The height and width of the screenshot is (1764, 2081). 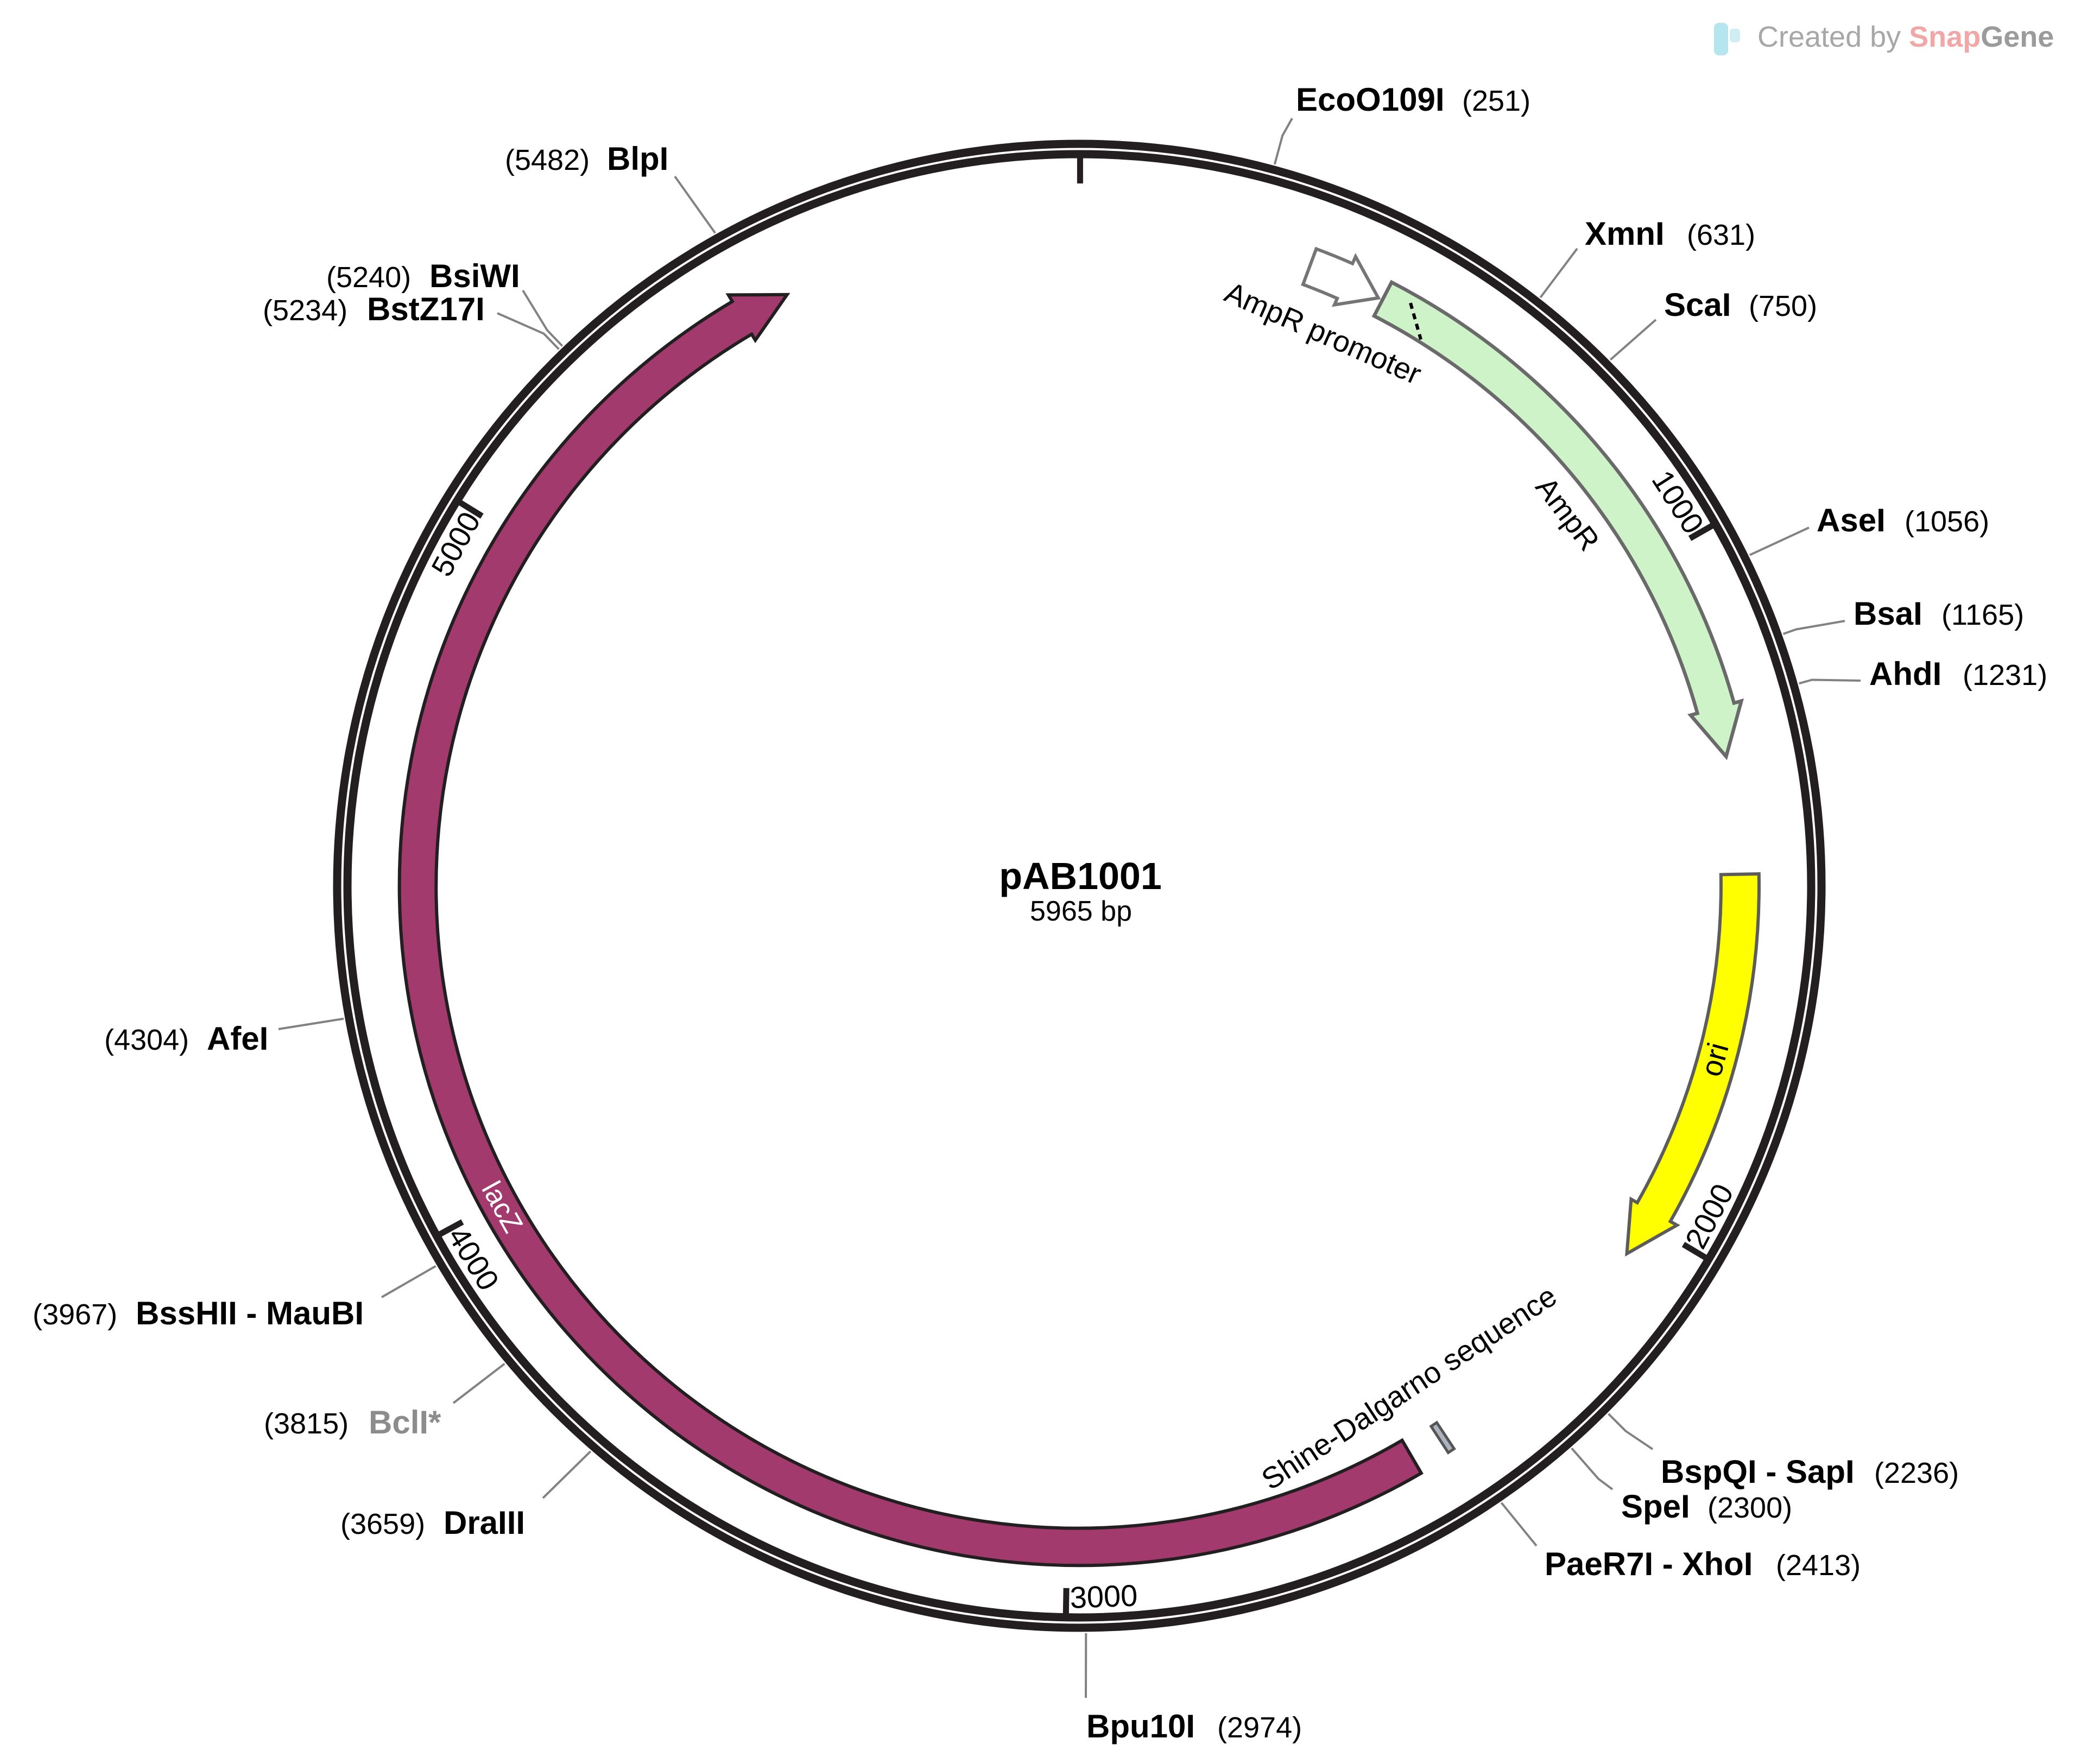 What do you see at coordinates (1080, 876) in the screenshot?
I see `svg-text: pAB1001` at bounding box center [1080, 876].